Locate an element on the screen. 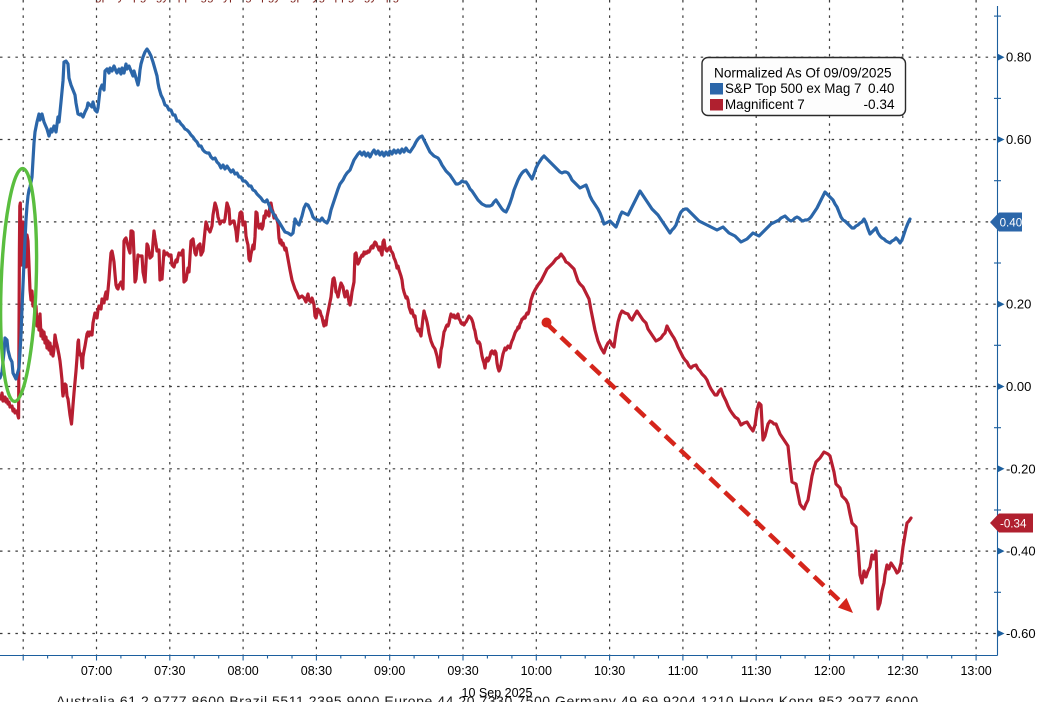  svg-text: 11:30 is located at coordinates (756, 671).